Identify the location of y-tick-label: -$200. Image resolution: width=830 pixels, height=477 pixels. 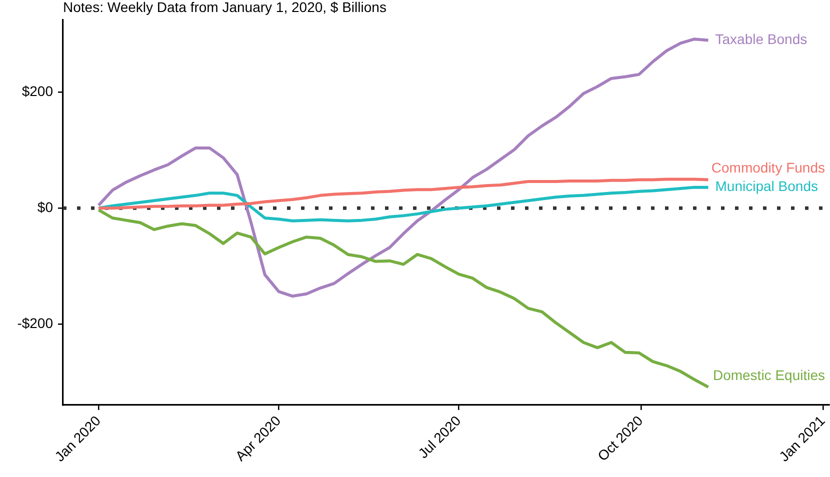
(35, 322).